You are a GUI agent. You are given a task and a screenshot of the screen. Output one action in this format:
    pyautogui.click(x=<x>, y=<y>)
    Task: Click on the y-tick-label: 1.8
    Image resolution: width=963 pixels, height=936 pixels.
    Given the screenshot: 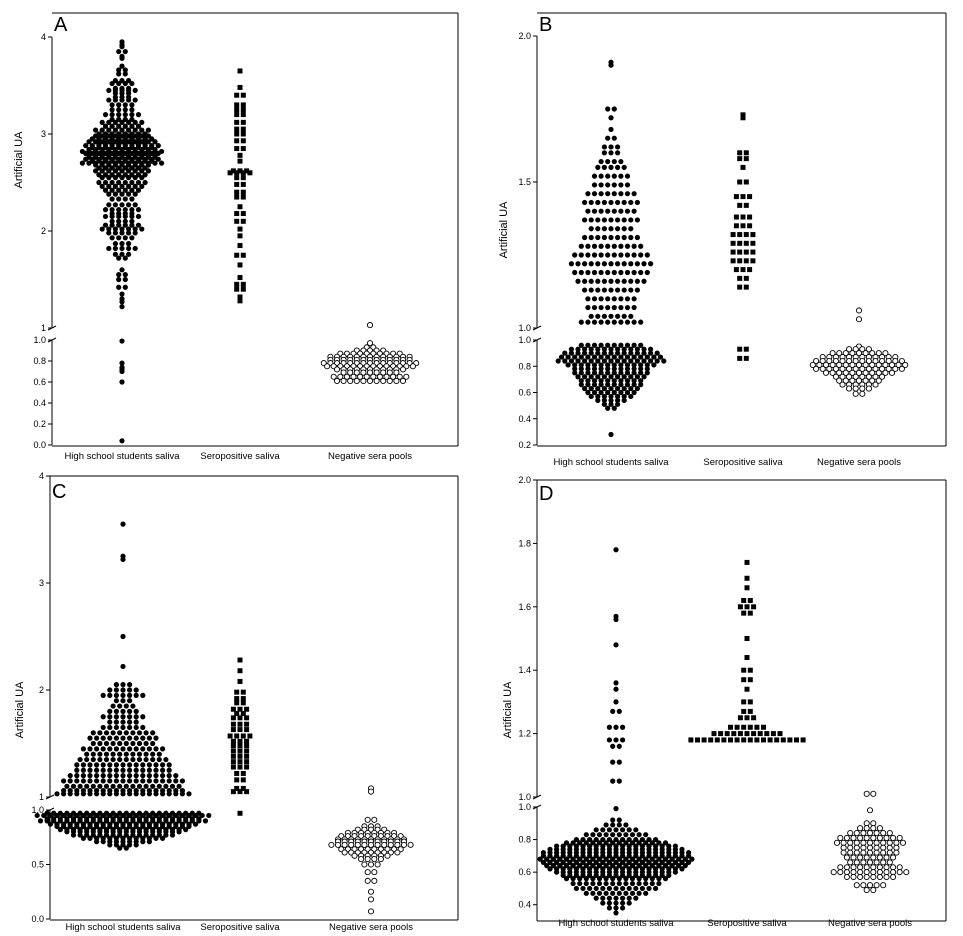 What is the action you would take?
    pyautogui.click(x=524, y=543)
    